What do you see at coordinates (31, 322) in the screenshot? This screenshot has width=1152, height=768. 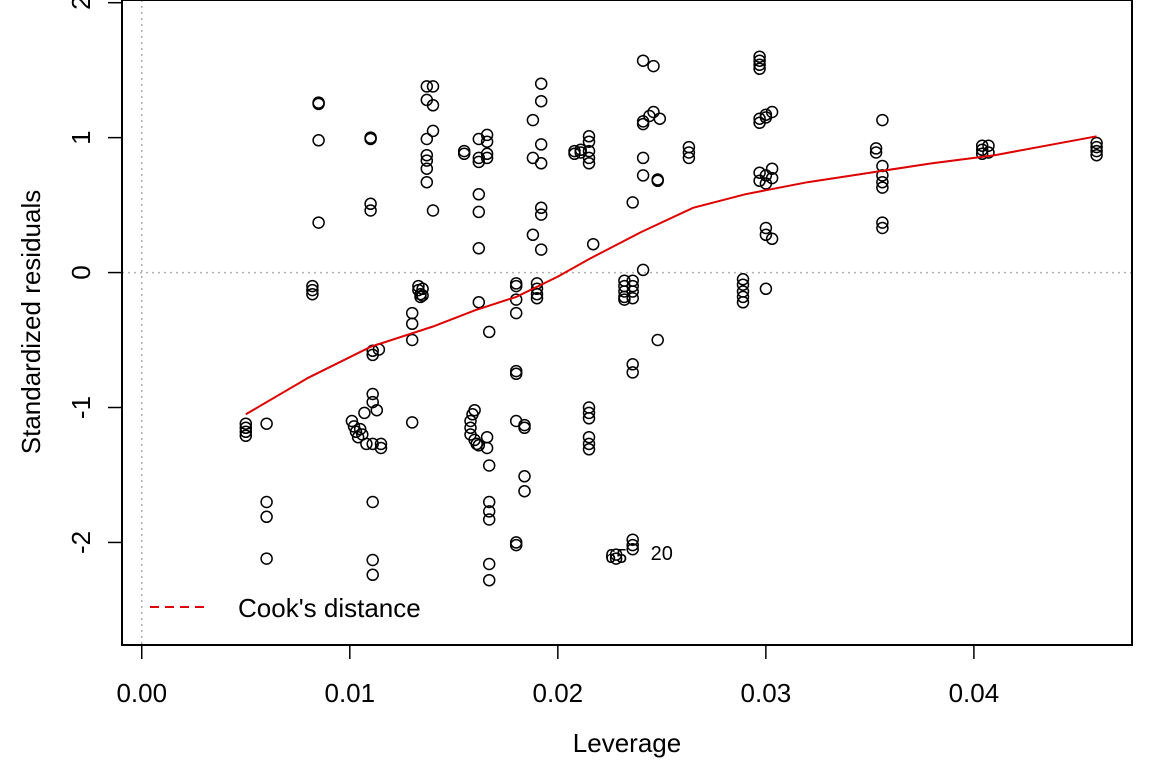 I see `y-axis-title: Standardized residuals` at bounding box center [31, 322].